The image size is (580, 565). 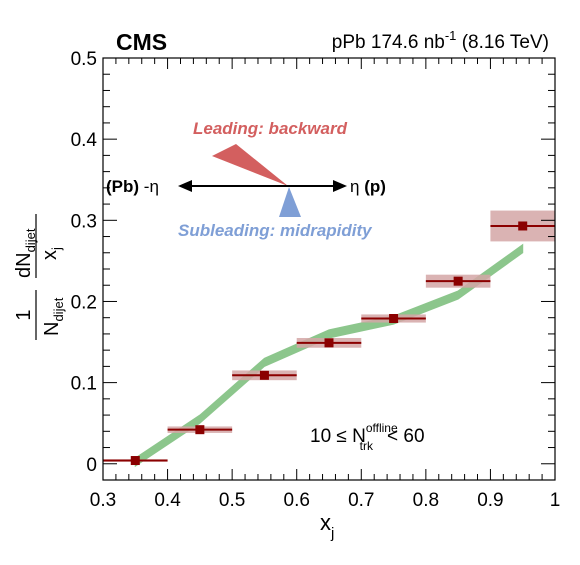 I want to click on experiment-label: CMS, so click(x=141, y=42).